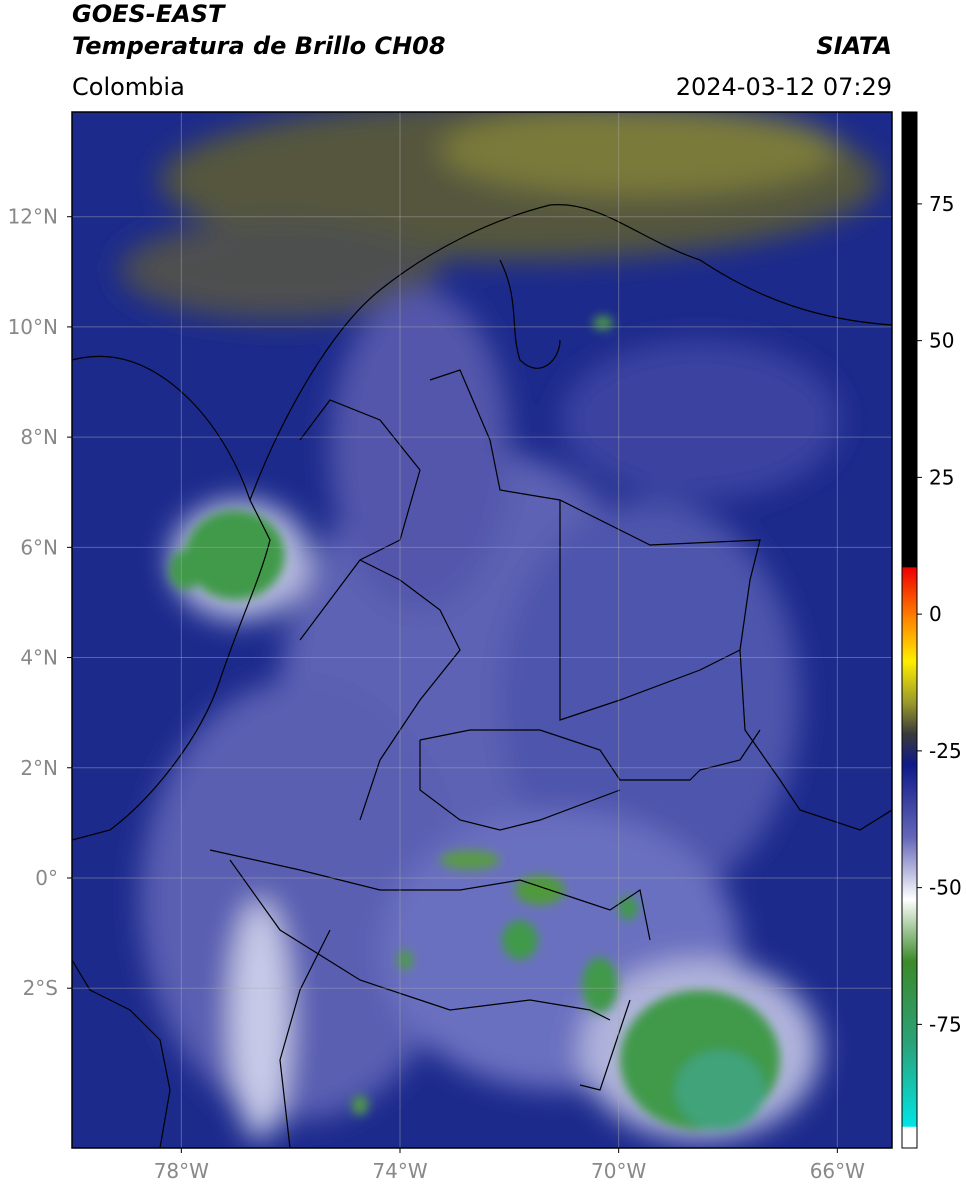 The width and height of the screenshot is (966, 1190). I want to click on subtitle: Temperatura de Brillo CH08, so click(259, 46).